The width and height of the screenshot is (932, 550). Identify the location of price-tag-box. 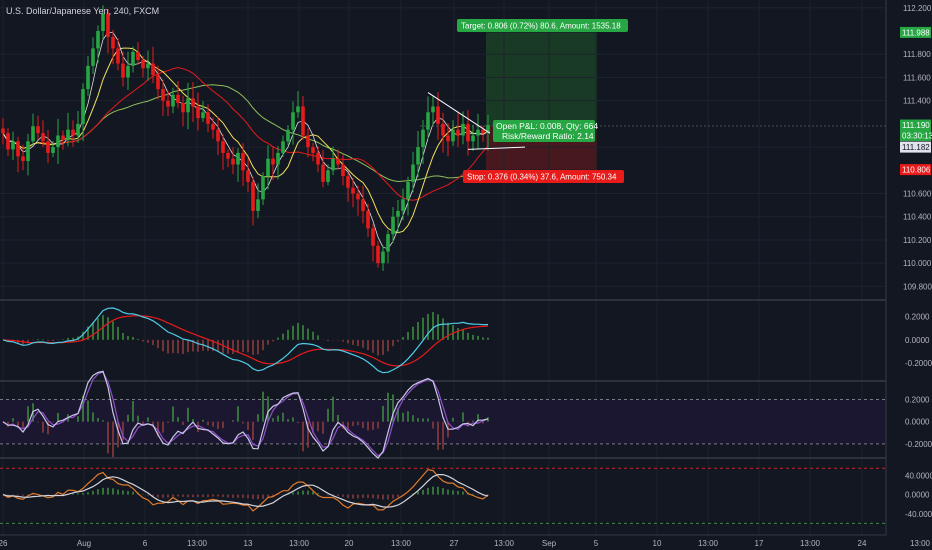
(915, 125).